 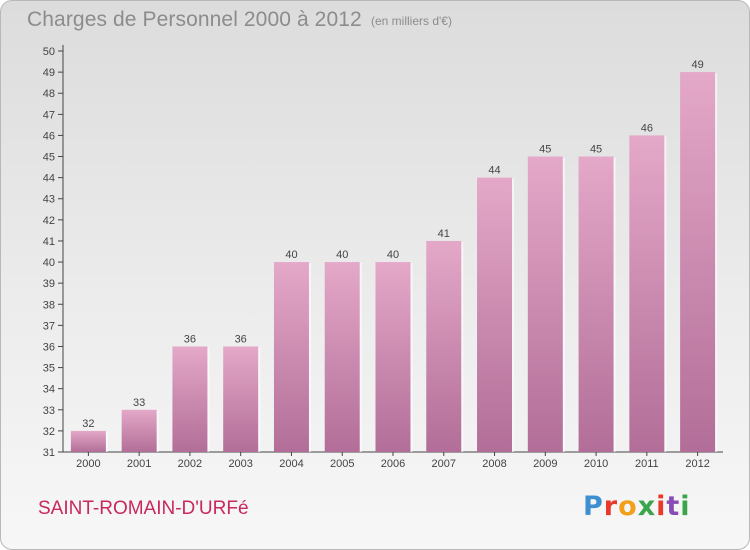 What do you see at coordinates (49, 73) in the screenshot?
I see `y-tick-label: 49` at bounding box center [49, 73].